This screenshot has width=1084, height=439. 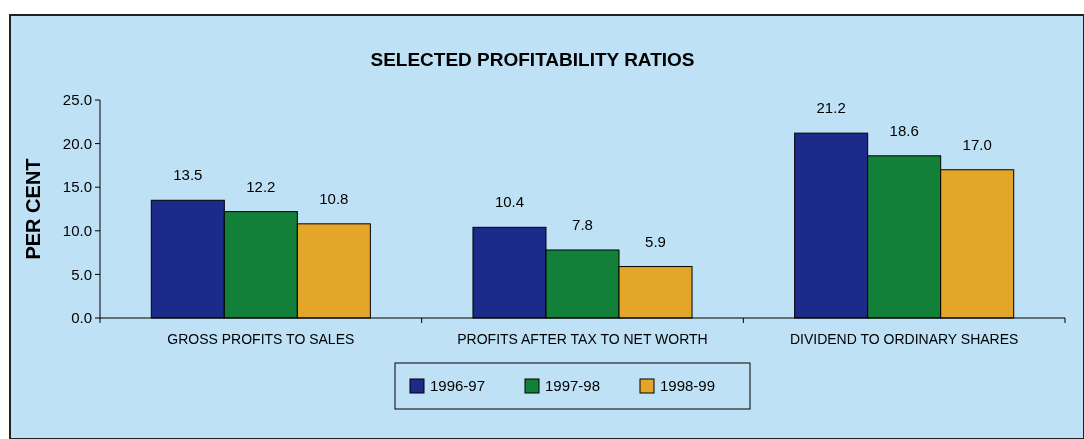 What do you see at coordinates (188, 175) in the screenshot?
I see `data-label: 13.5` at bounding box center [188, 175].